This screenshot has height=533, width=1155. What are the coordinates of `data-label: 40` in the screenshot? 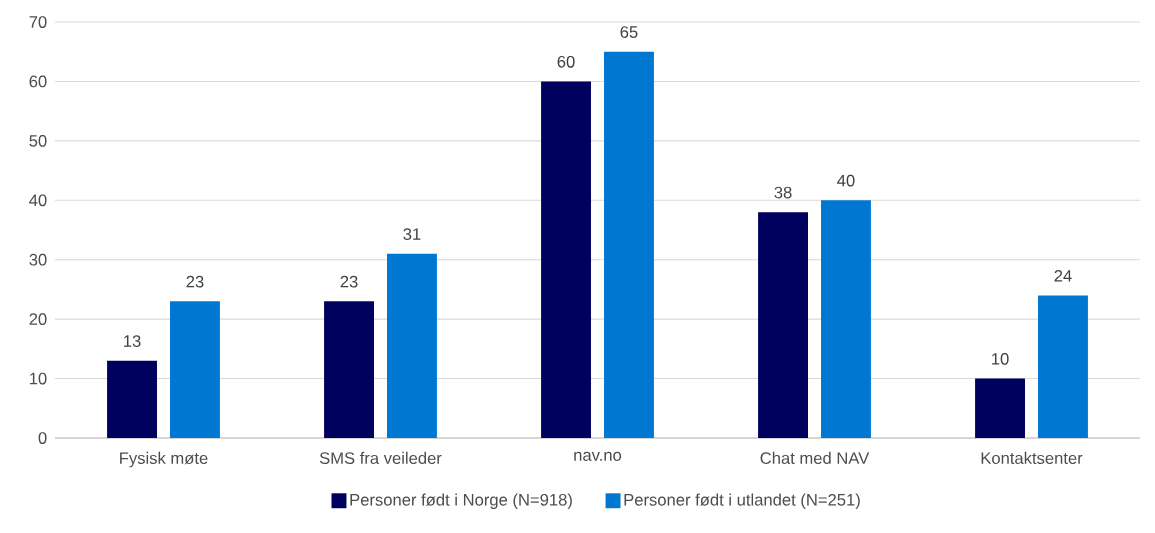 It's located at (846, 180).